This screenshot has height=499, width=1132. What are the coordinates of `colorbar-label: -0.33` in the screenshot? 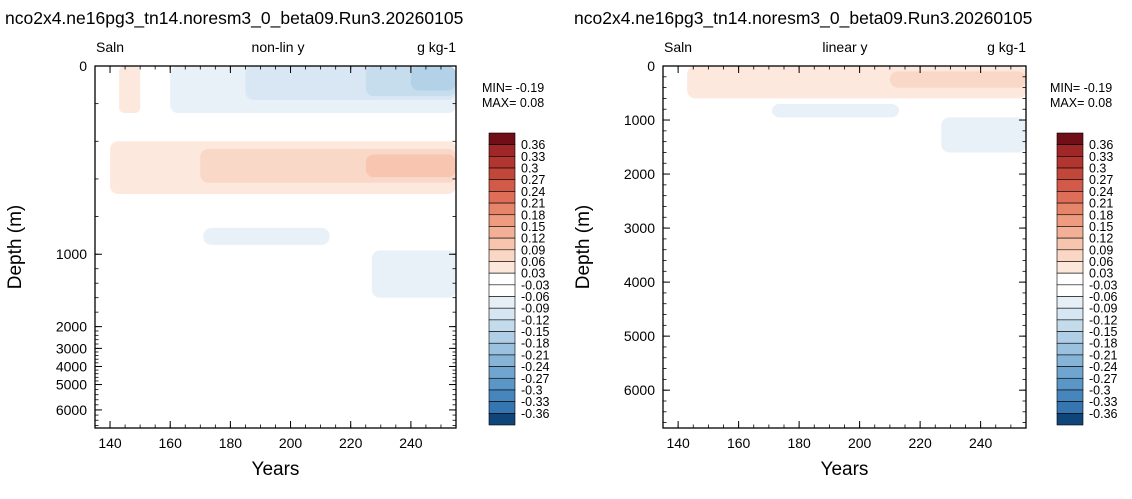 It's located at (1103, 402).